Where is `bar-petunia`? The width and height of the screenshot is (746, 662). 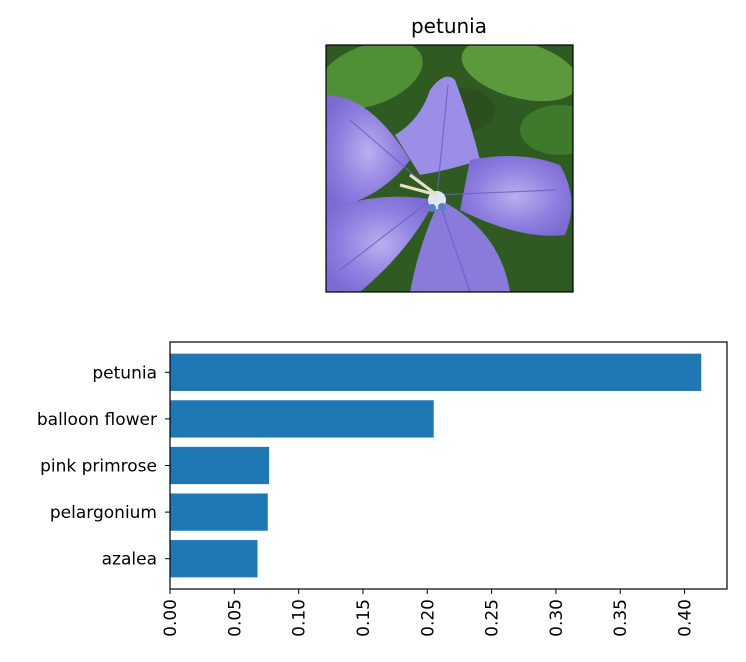
bar-petunia is located at coordinates (436, 372).